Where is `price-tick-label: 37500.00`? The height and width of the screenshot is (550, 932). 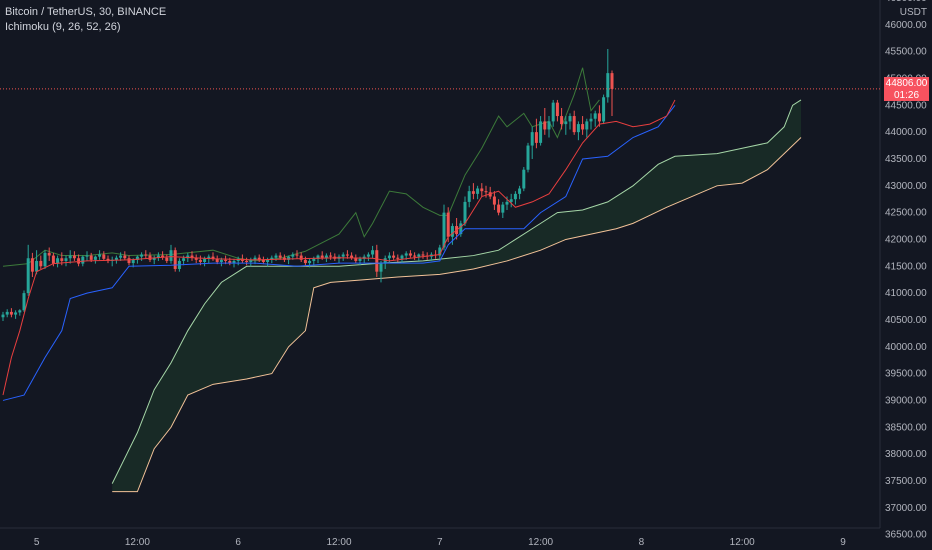
price-tick-label: 37500.00 is located at coordinates (906, 481).